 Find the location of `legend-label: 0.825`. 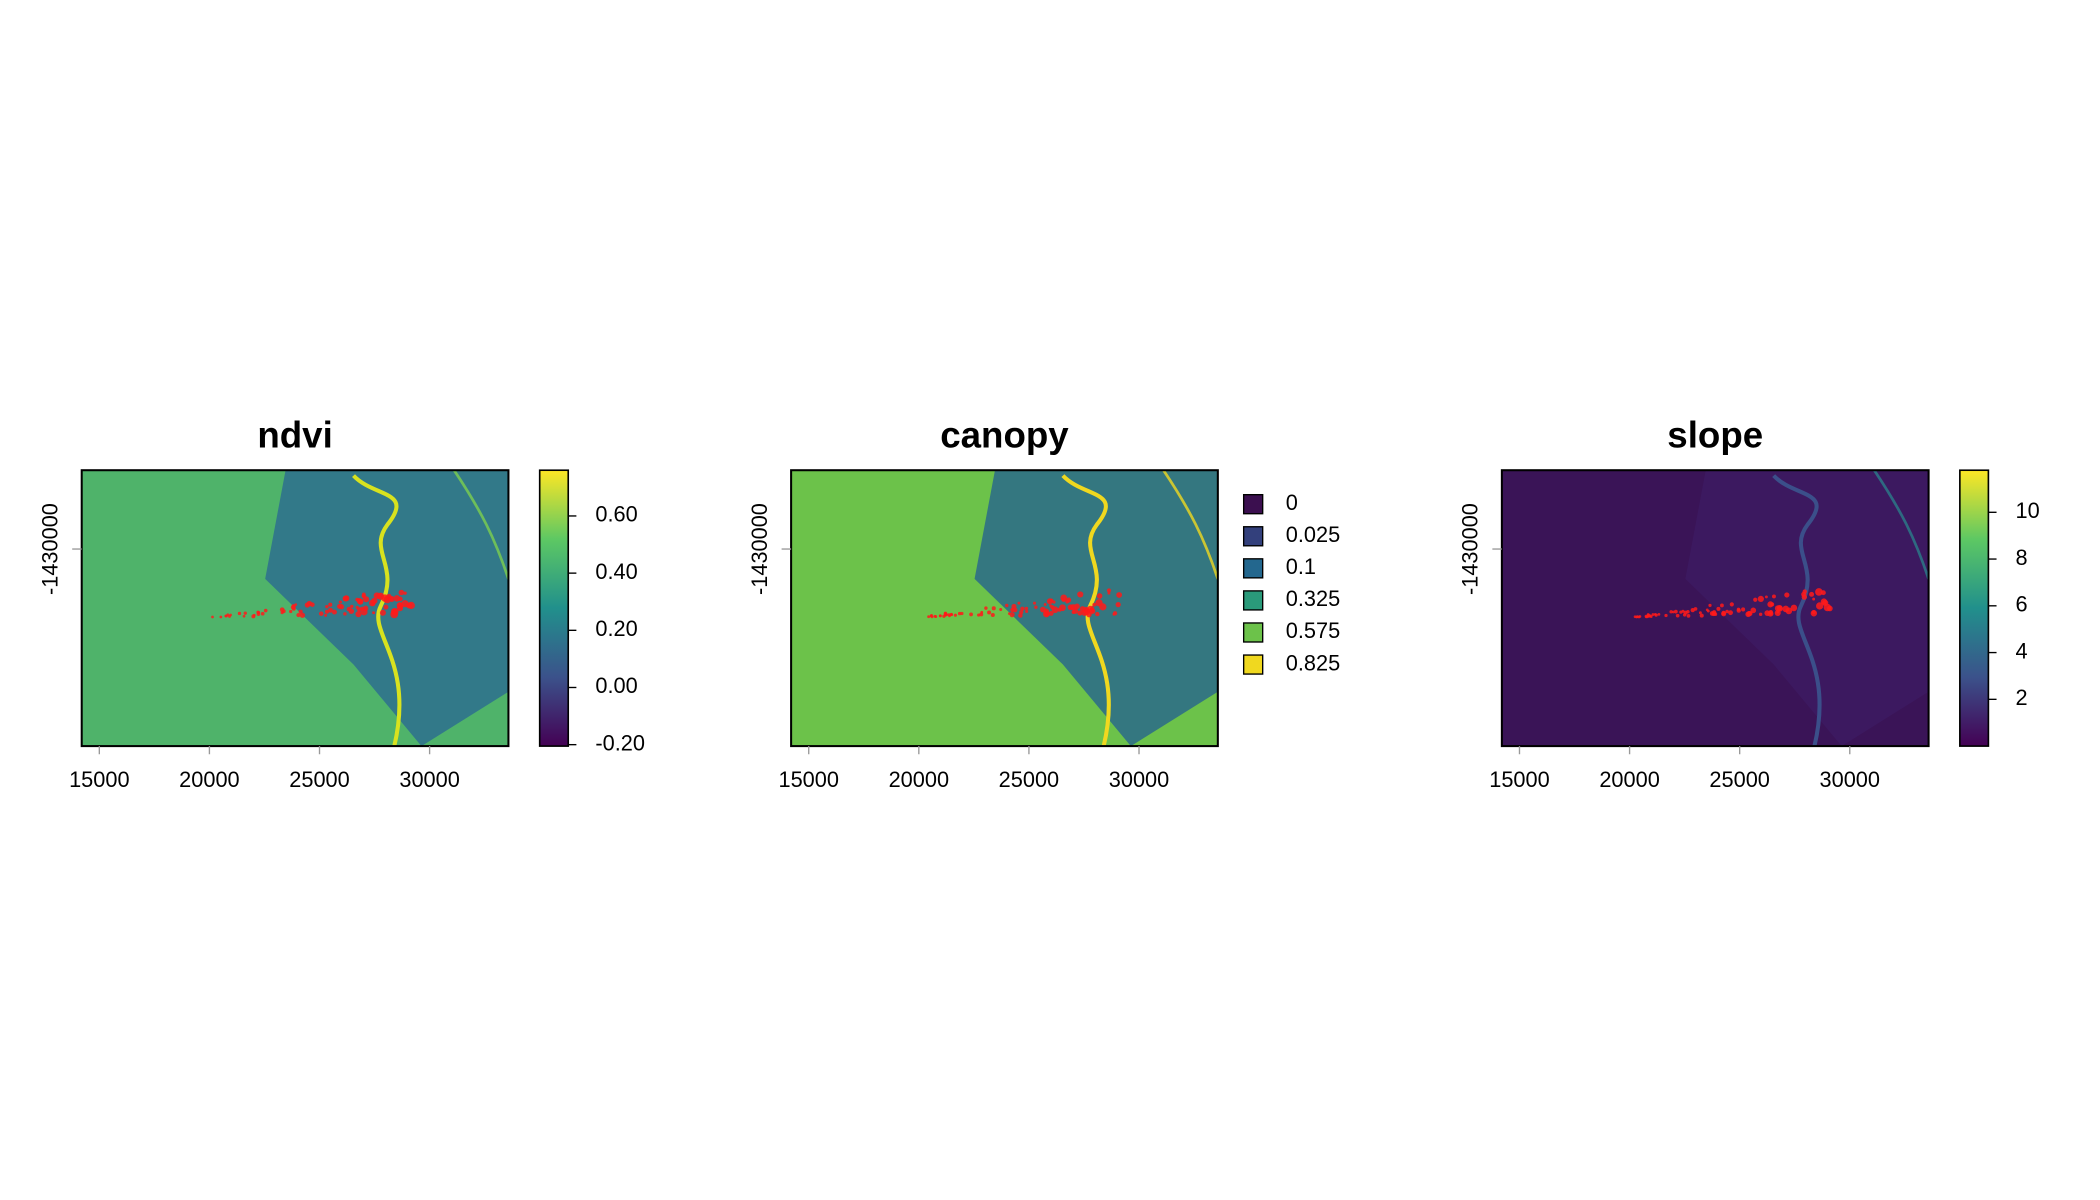

legend-label: 0.825 is located at coordinates (1313, 662).